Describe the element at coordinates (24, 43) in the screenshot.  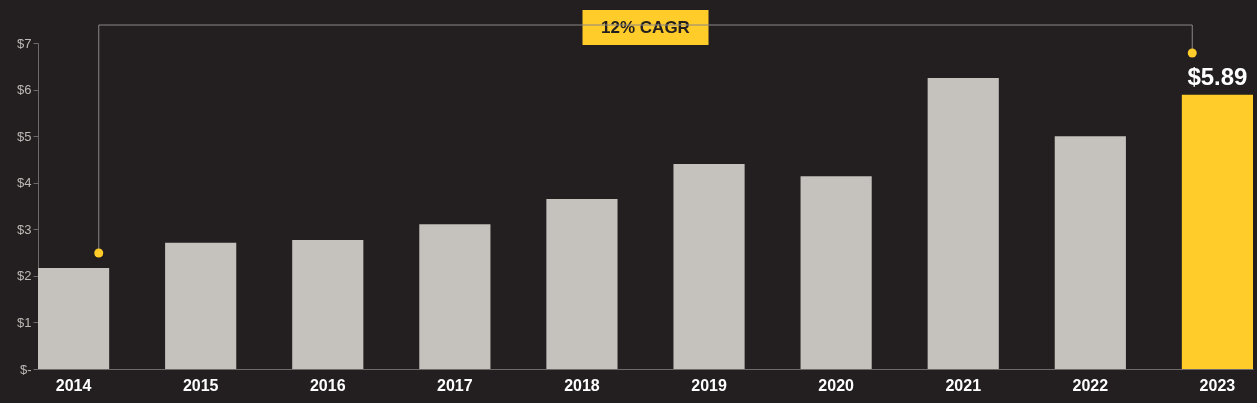
I see `y-tick-label: $7` at that location.